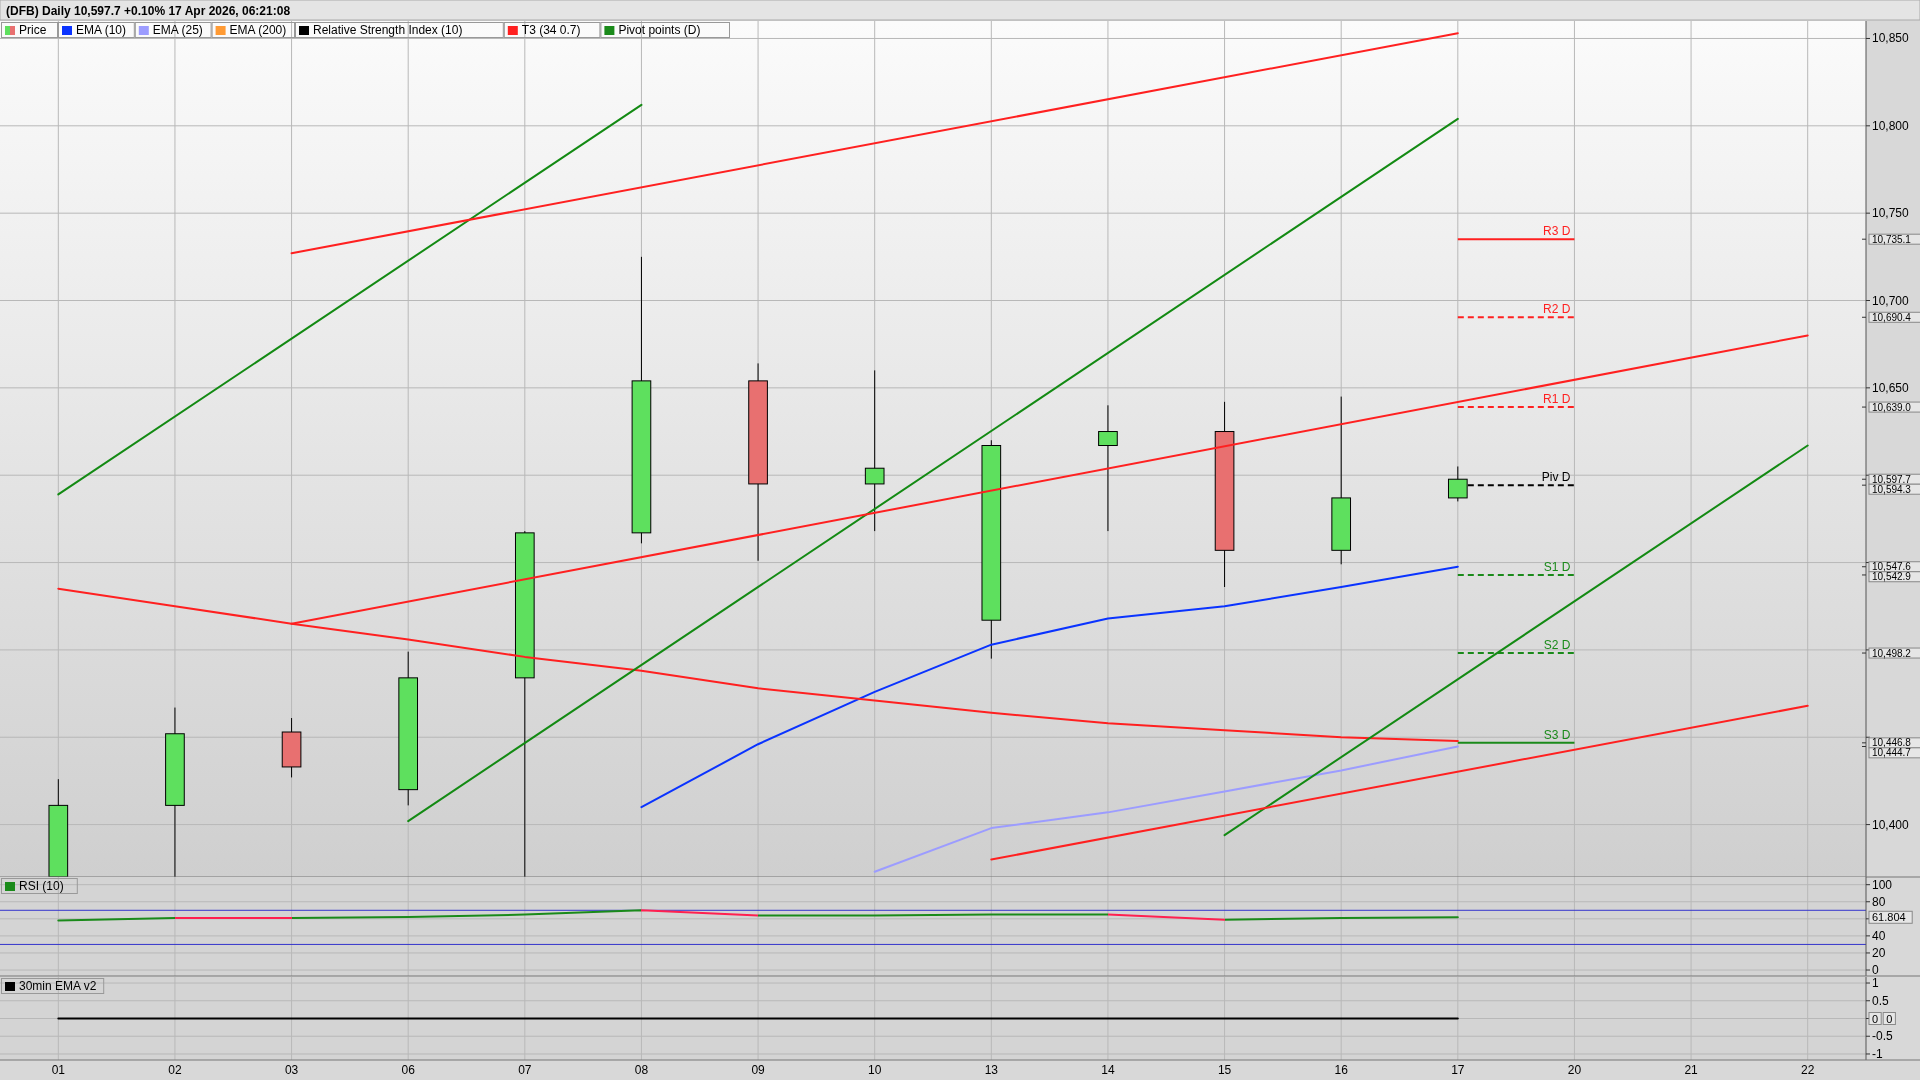  I want to click on y-tick-label: -1, so click(1877, 1053).